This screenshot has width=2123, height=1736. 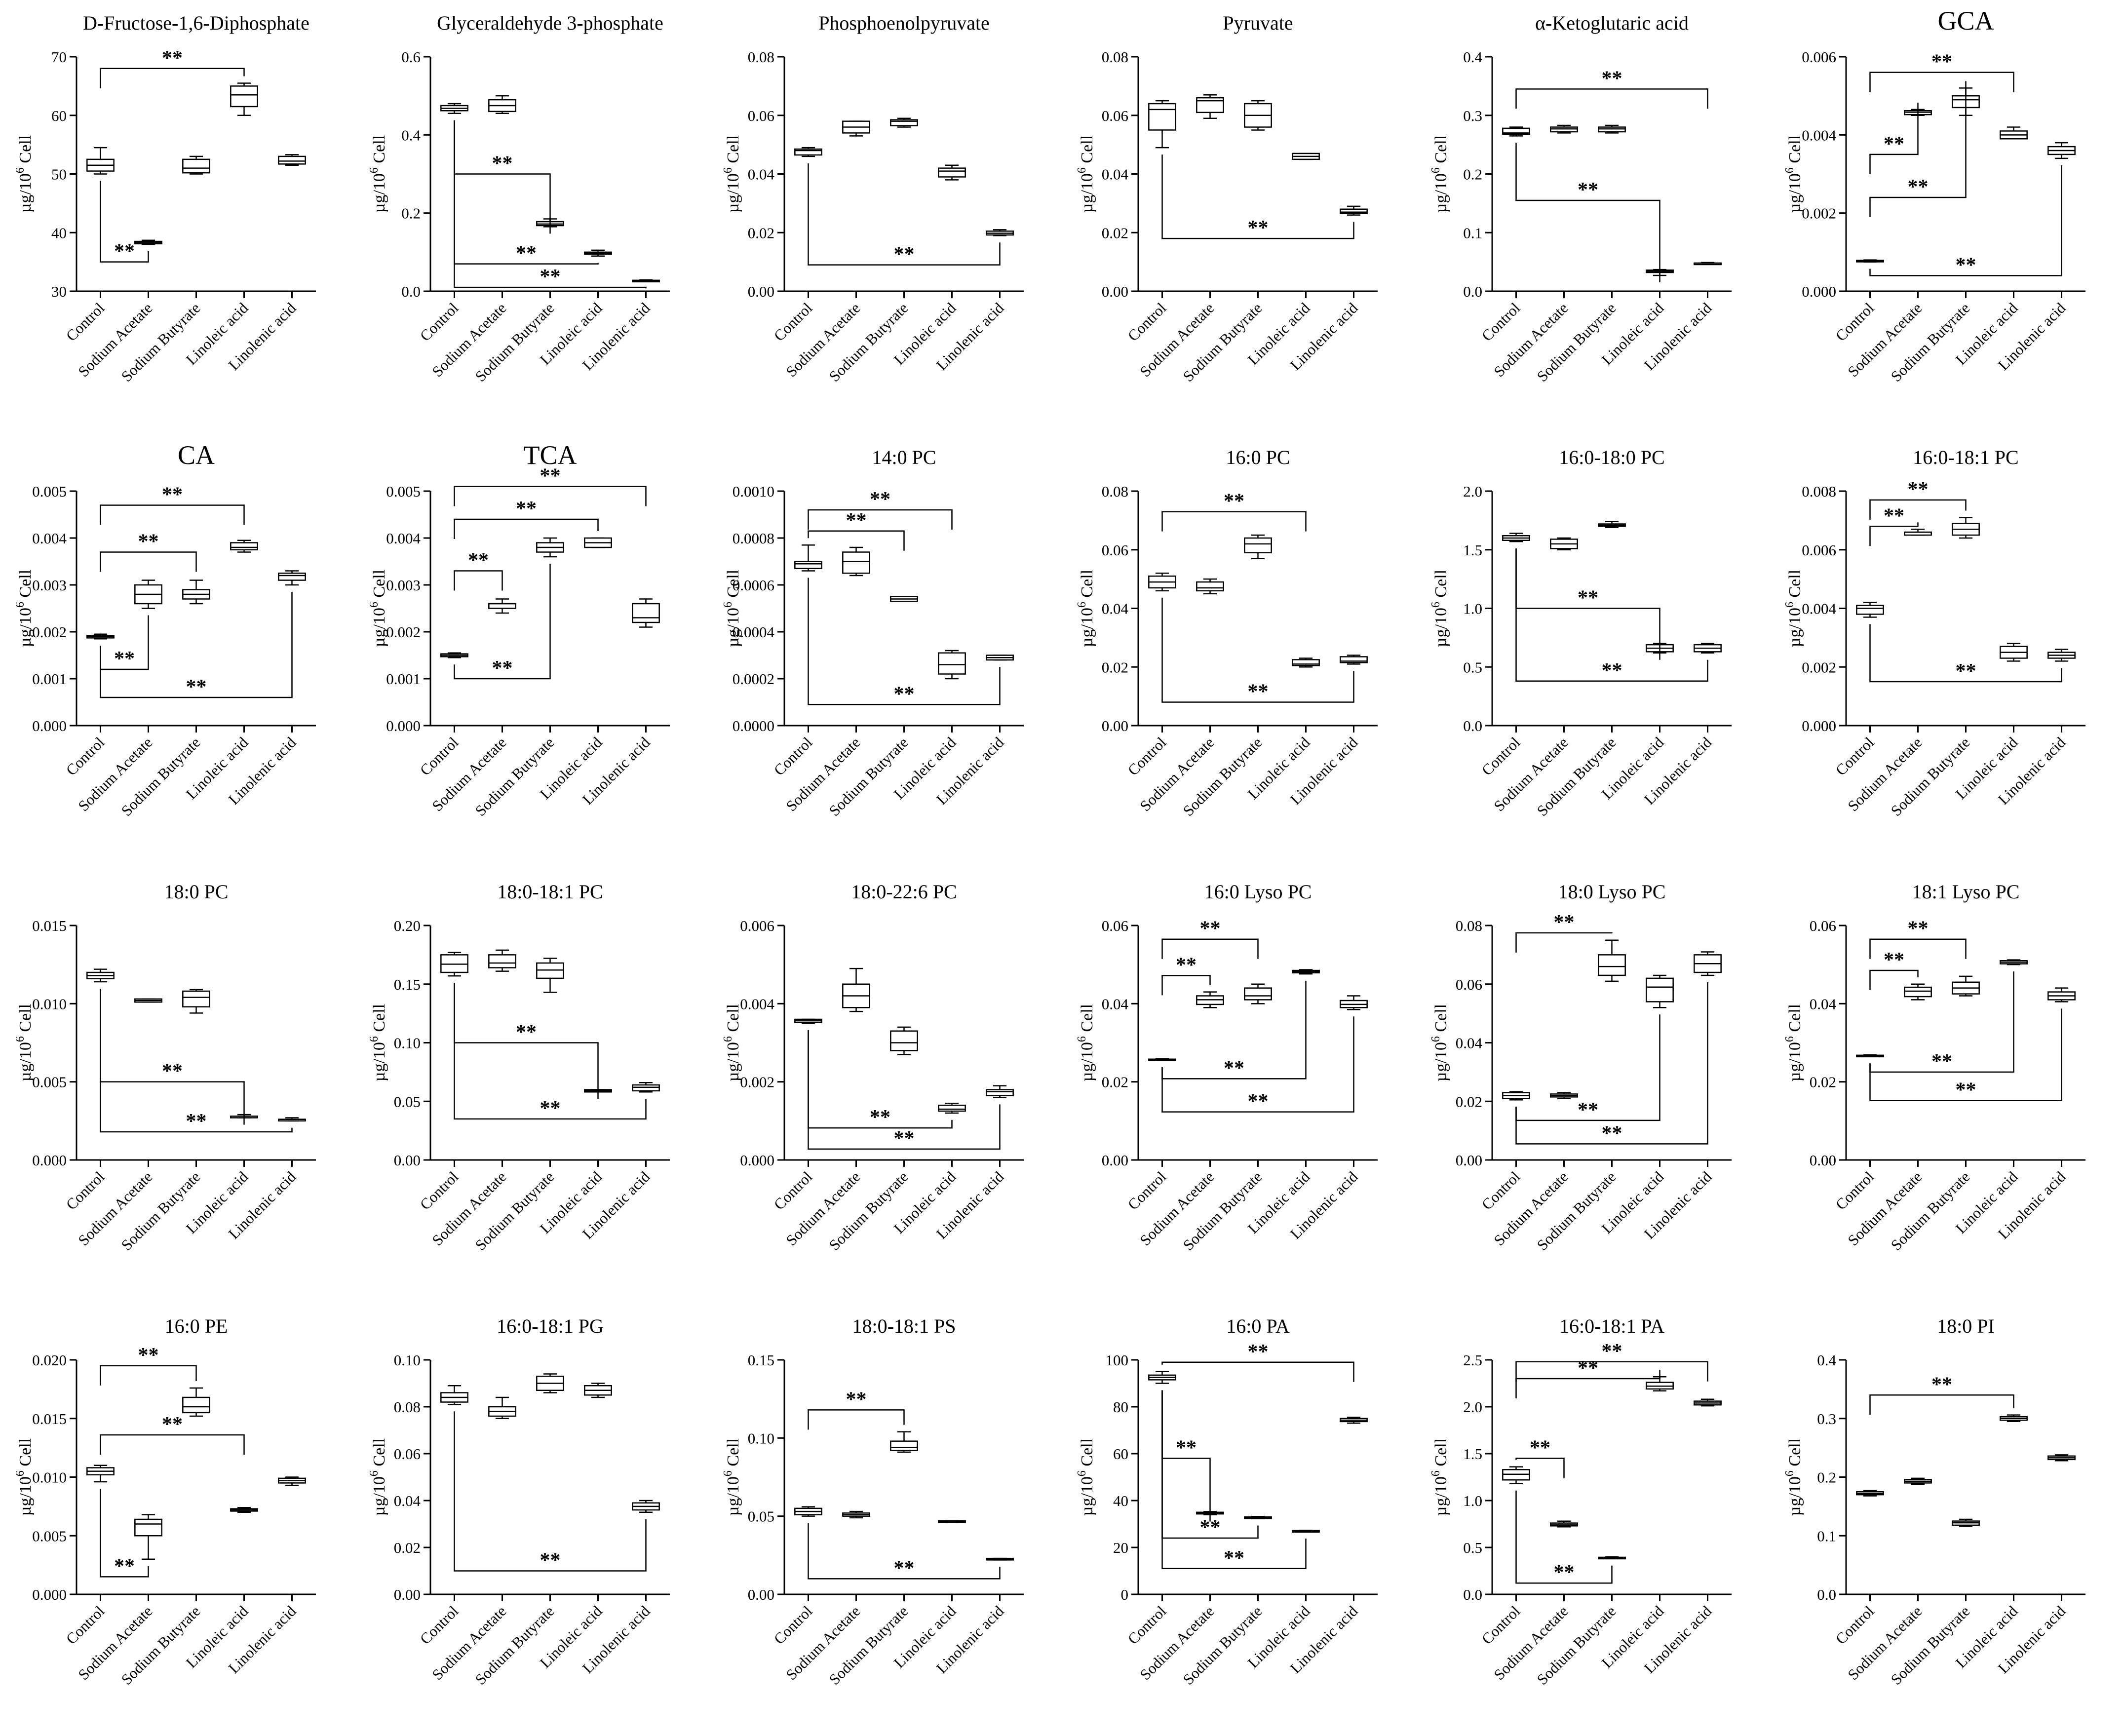 What do you see at coordinates (1473, 1500) in the screenshot?
I see `y-tick-label: 1.0` at bounding box center [1473, 1500].